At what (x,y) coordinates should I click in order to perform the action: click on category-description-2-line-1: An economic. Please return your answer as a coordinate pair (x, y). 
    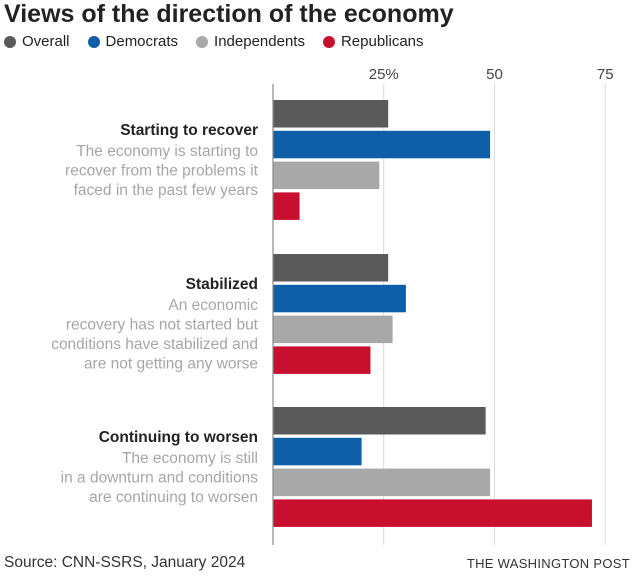
    Looking at the image, I should click on (213, 305).